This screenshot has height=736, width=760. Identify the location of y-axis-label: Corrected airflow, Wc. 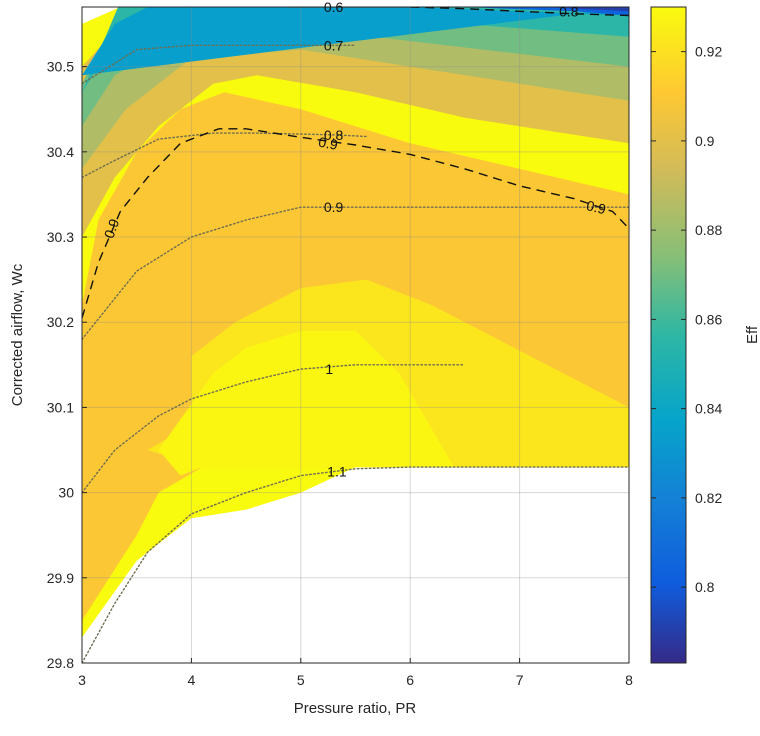
(17, 334).